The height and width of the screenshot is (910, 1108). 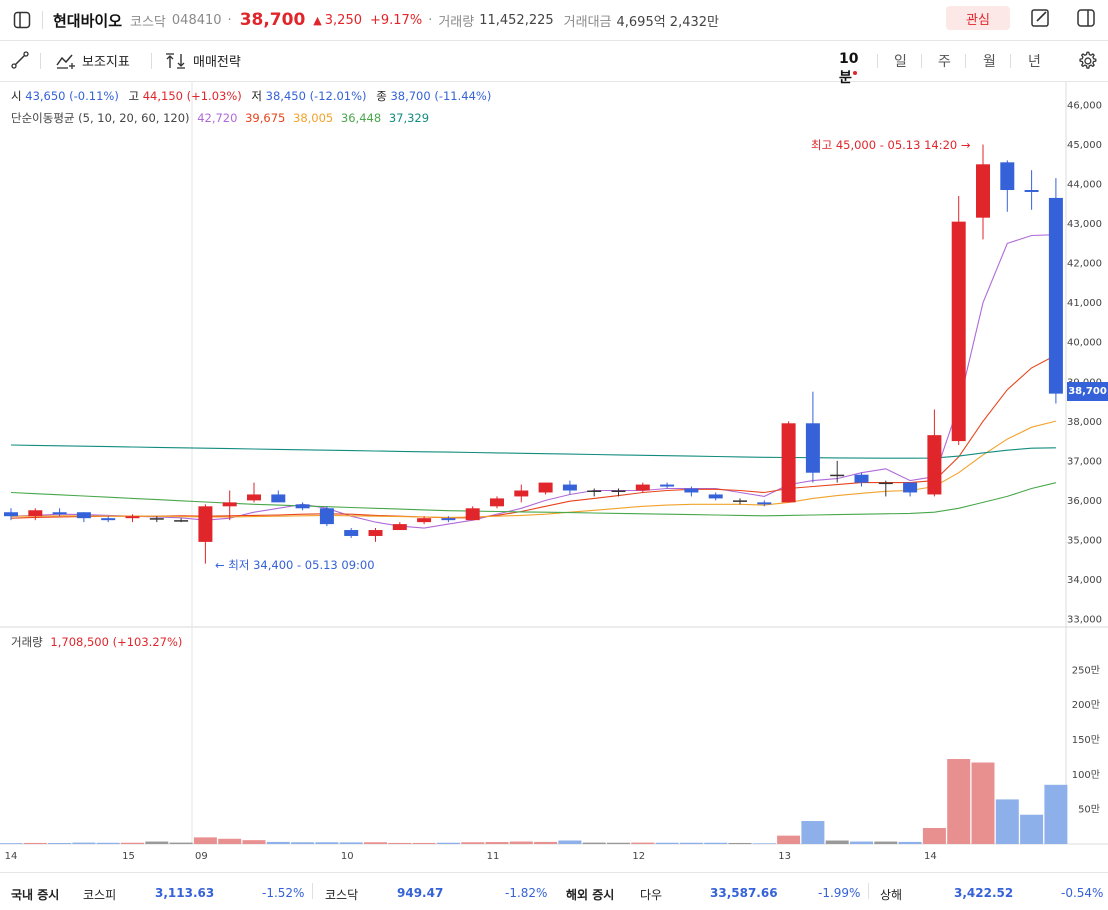 I want to click on ma-title: 단순이동평균 (5, 10, 20, 60, 120), so click(x=100, y=118).